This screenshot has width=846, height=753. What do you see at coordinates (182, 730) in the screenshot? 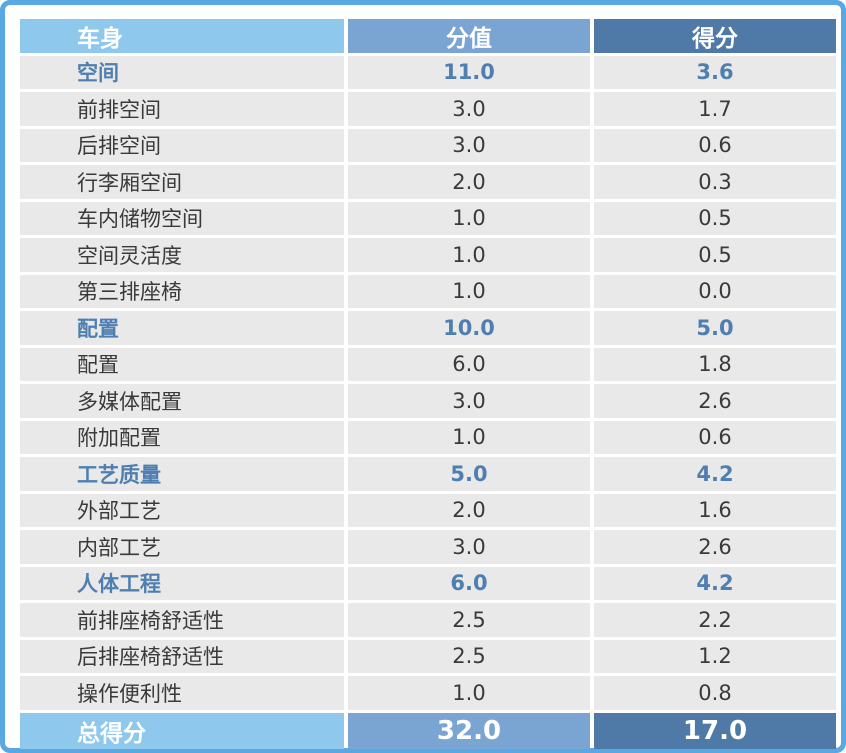
I see `total-label: 总得分` at bounding box center [182, 730].